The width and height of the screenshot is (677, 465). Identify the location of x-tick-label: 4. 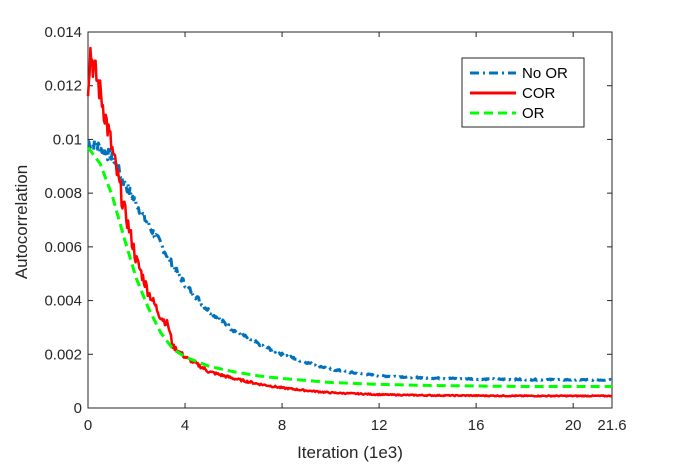
(185, 425).